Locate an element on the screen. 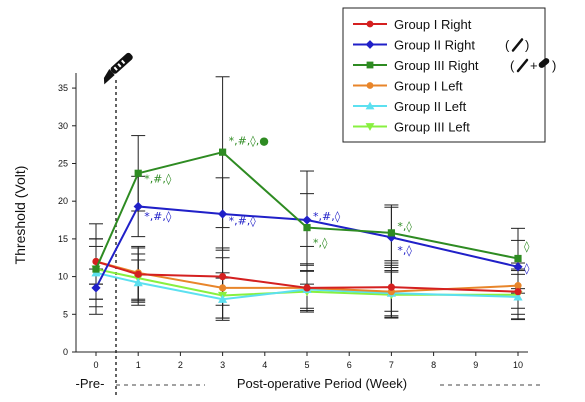 This screenshot has height=402, width=585. x-tick-label: 2 is located at coordinates (180, 365).